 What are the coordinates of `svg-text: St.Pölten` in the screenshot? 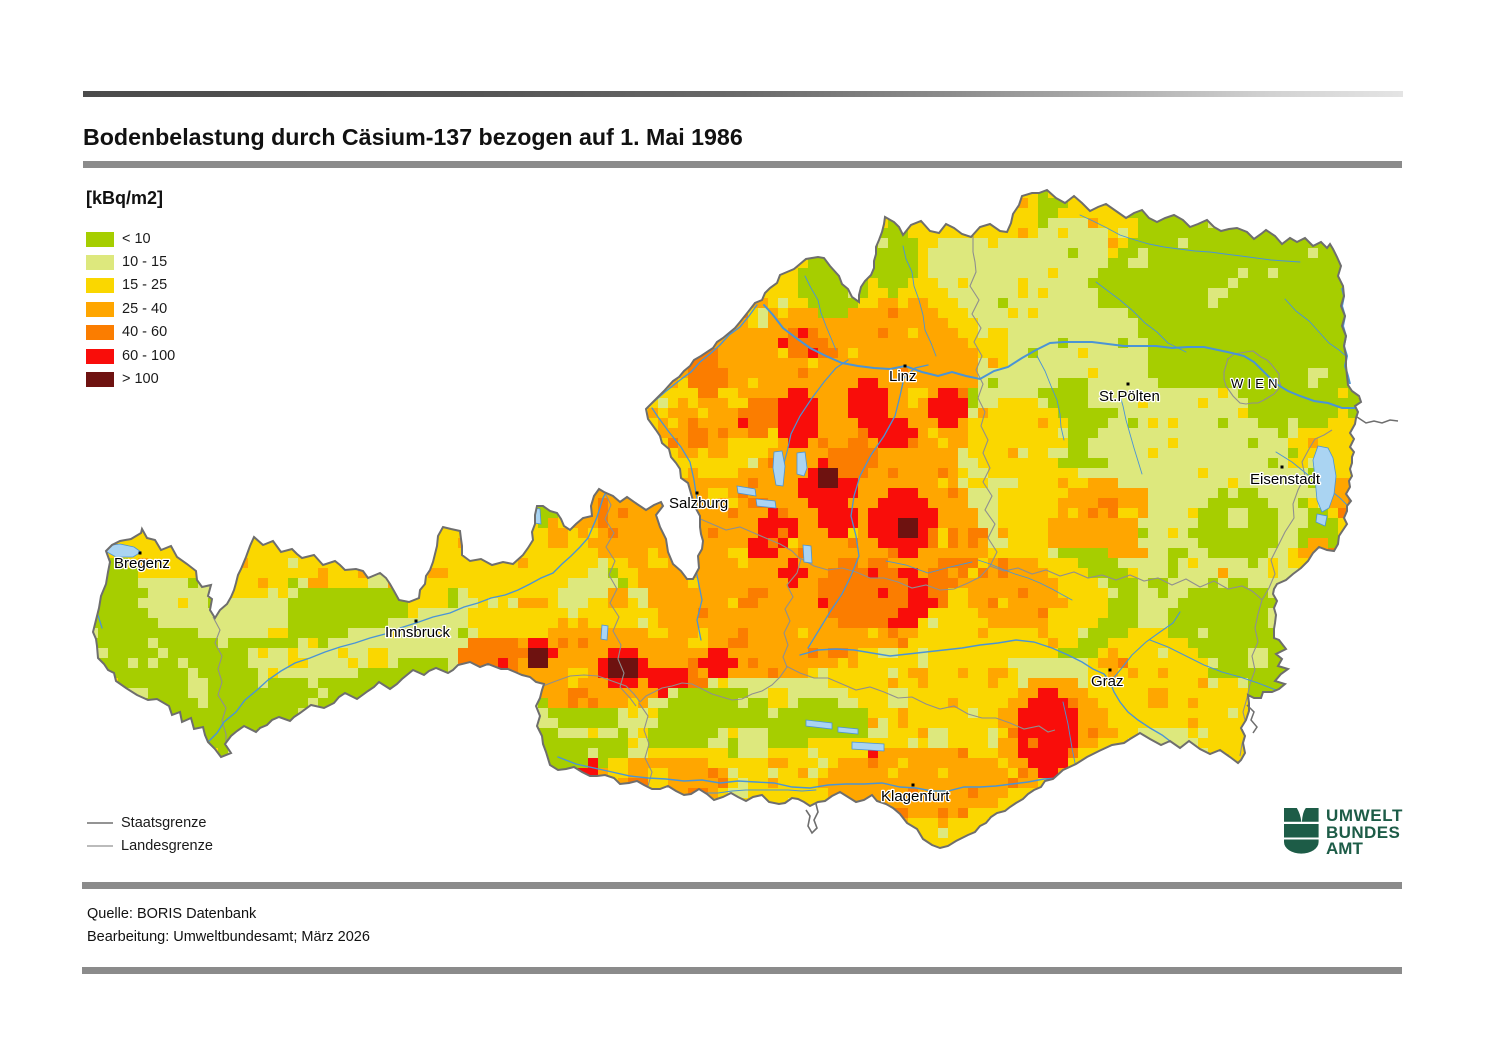 It's located at (1129, 396).